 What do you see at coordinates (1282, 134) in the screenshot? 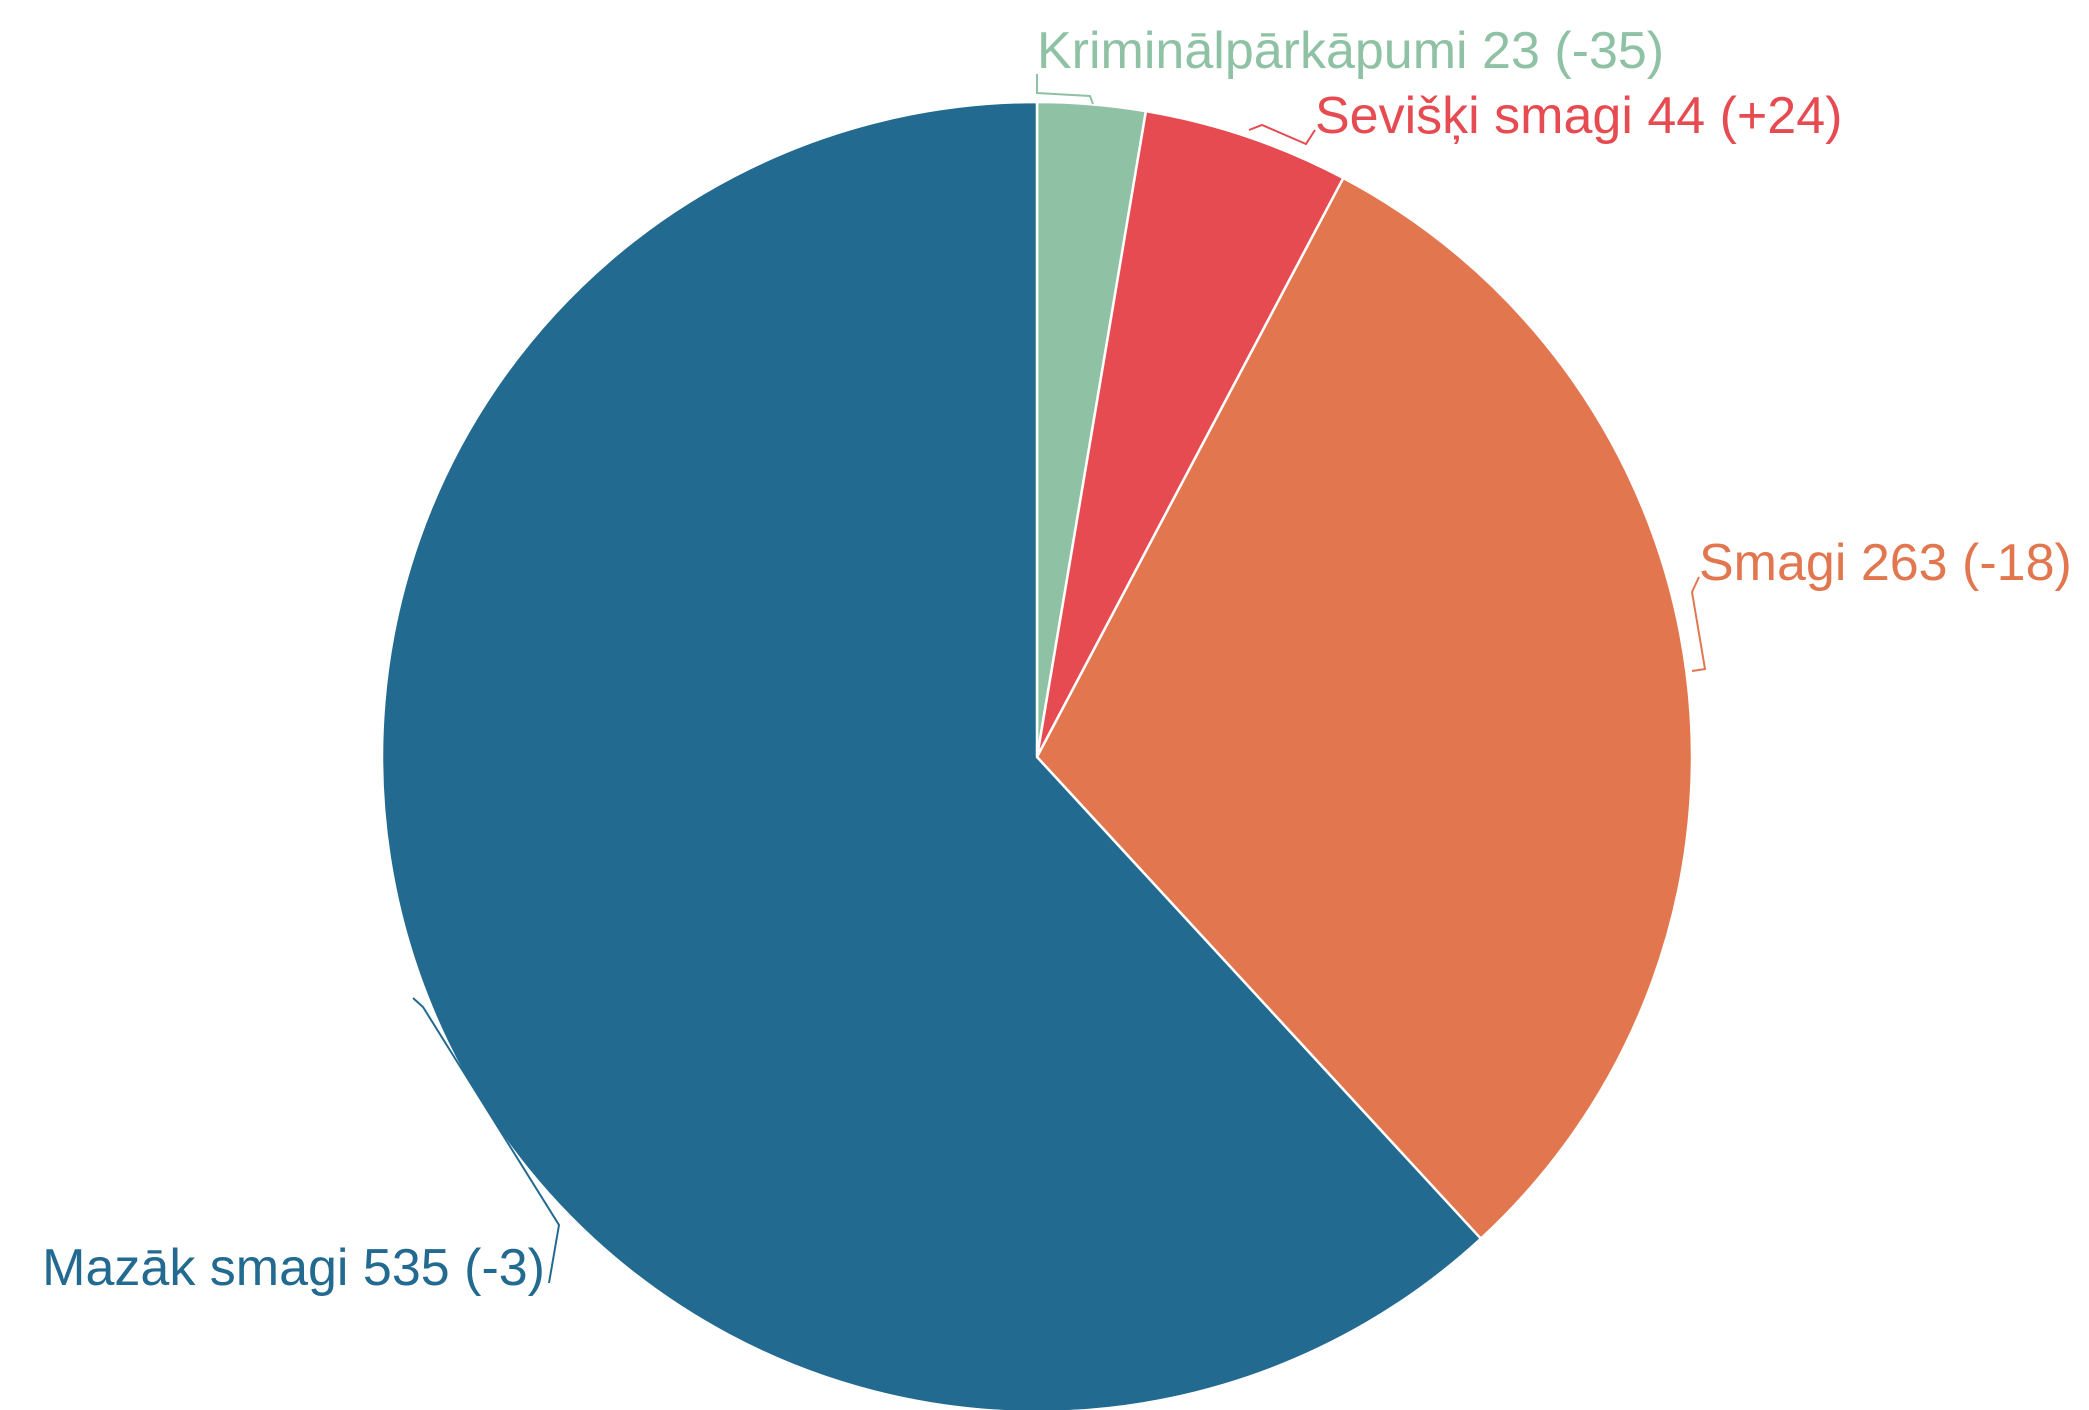
I see `leader-line-seviski-smagi` at bounding box center [1282, 134].